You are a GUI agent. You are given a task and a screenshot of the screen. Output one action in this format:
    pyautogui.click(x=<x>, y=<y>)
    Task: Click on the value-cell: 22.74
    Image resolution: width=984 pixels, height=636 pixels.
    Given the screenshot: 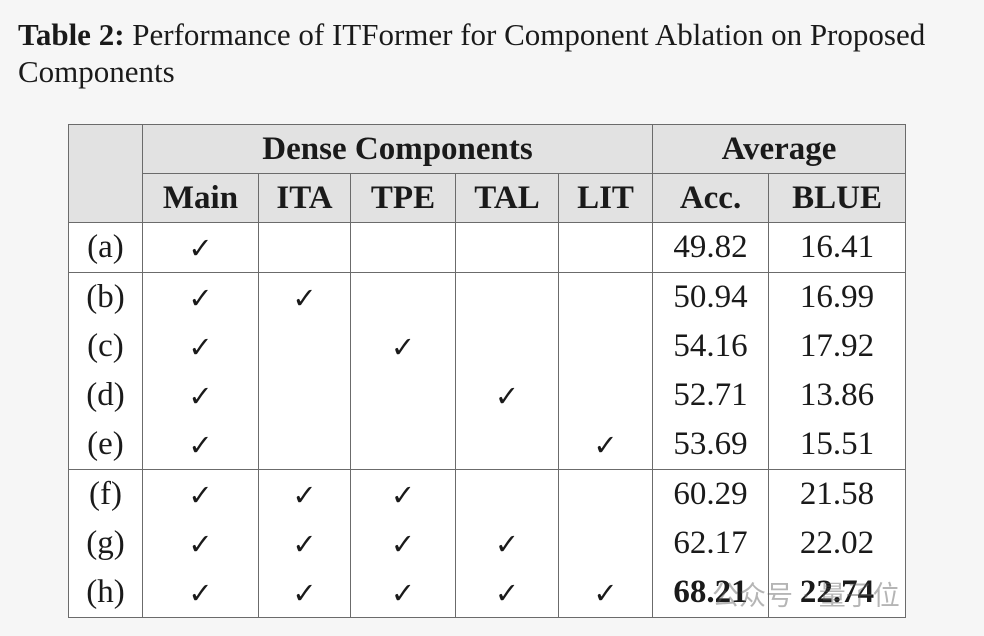 What is the action you would take?
    pyautogui.click(x=837, y=593)
    